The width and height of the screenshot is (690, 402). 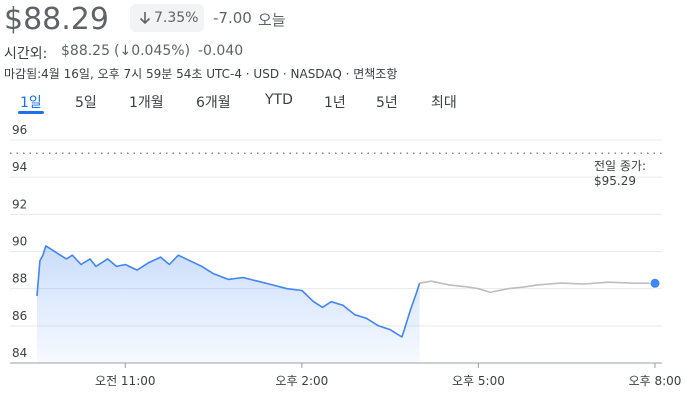 I want to click on x-tick-label: 오후 2:00, so click(x=301, y=381).